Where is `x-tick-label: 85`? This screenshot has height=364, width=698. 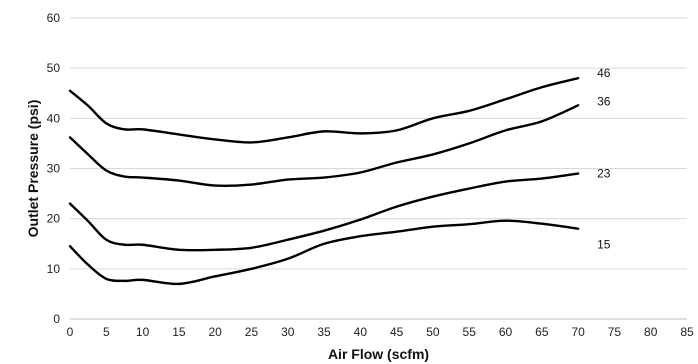
x-tick-label: 85 is located at coordinates (687, 332).